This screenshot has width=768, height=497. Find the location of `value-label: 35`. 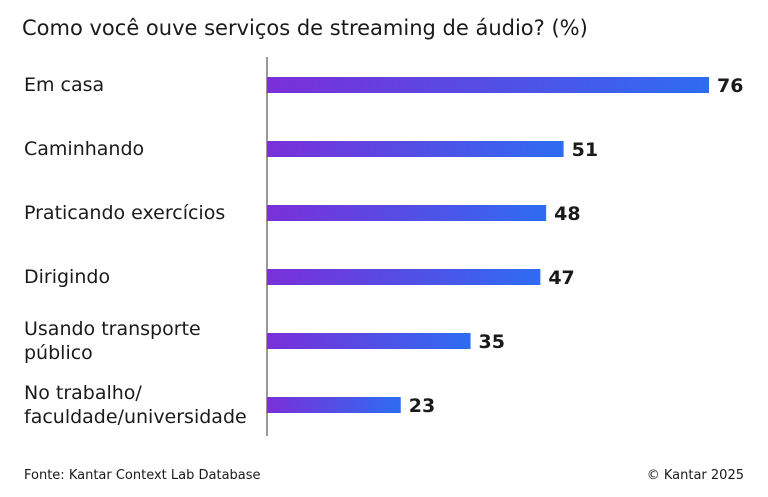

value-label: 35 is located at coordinates (492, 342).